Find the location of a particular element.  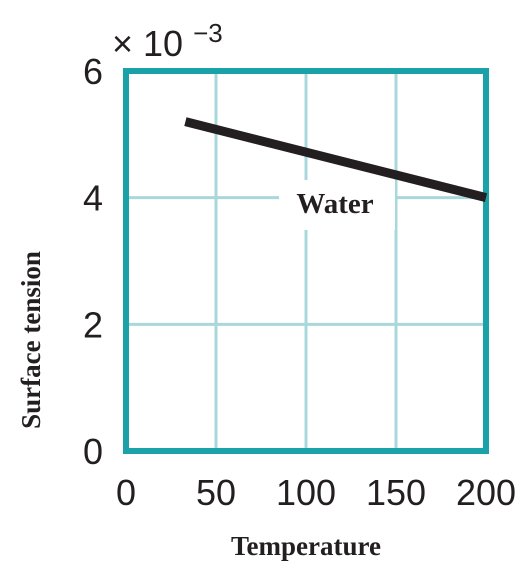

series-label-background is located at coordinates (337, 205).